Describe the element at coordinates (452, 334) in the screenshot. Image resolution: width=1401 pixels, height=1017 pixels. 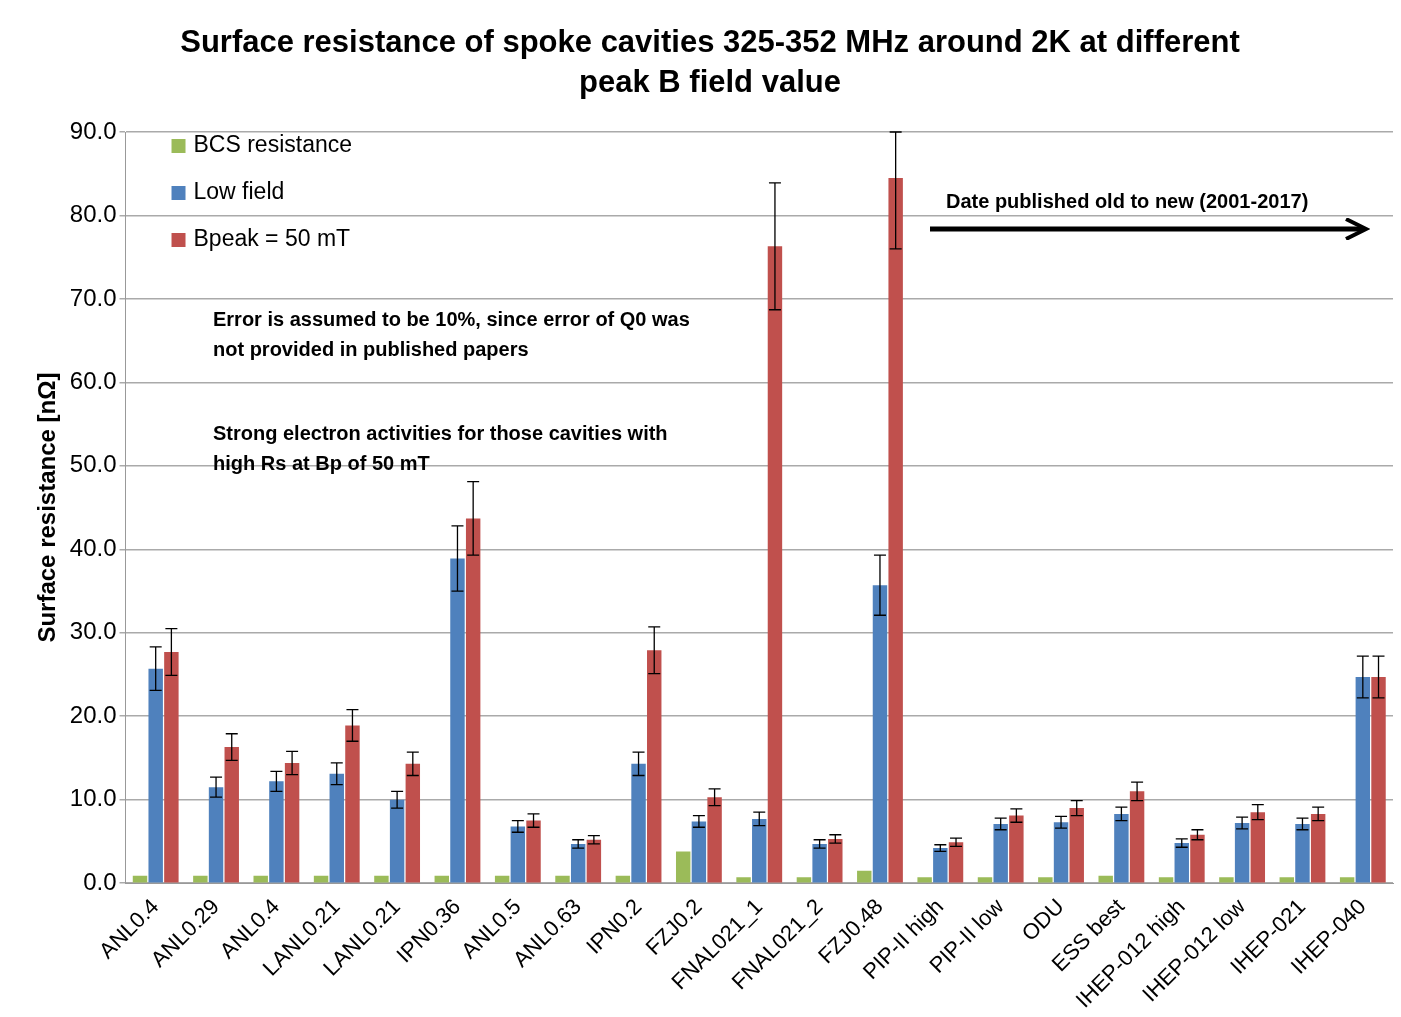
I see `annotation: Error is assumed to be 10%, since error of Q0 was not provided in published papers` at that location.